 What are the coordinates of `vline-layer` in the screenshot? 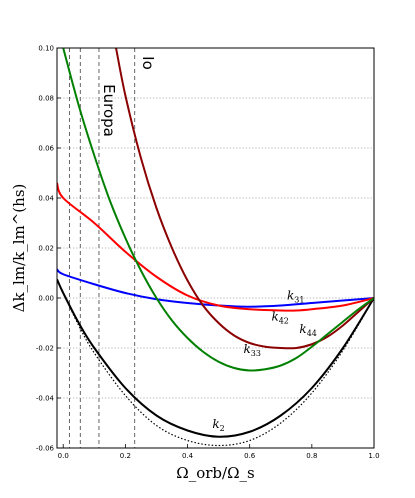 It's located at (102, 248).